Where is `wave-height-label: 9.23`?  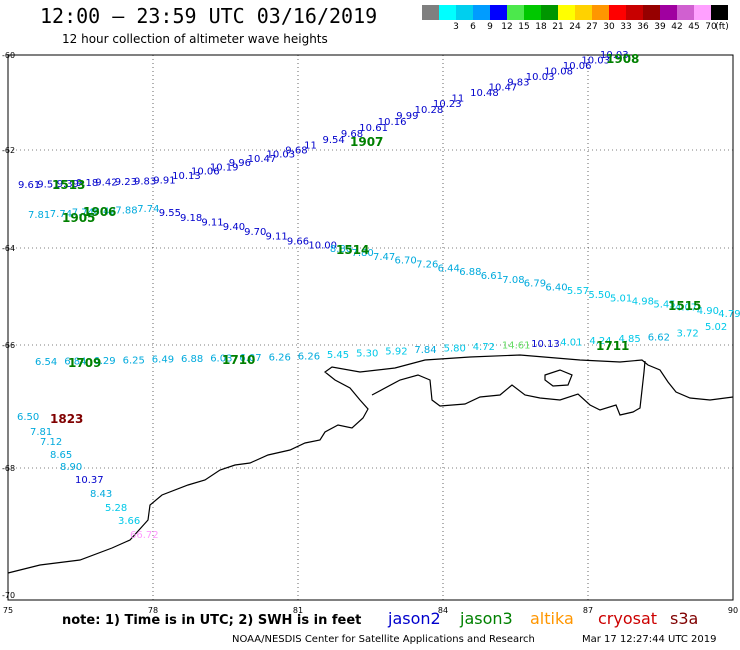
wave-height-label: 9.23 is located at coordinates (126, 182).